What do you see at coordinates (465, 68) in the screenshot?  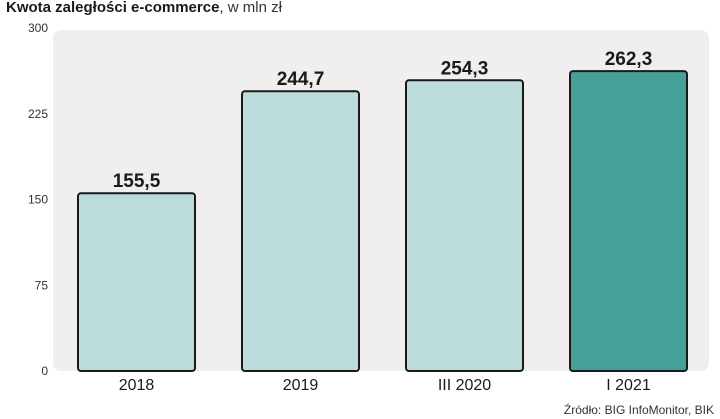 I see `value-label: 254,3` at bounding box center [465, 68].